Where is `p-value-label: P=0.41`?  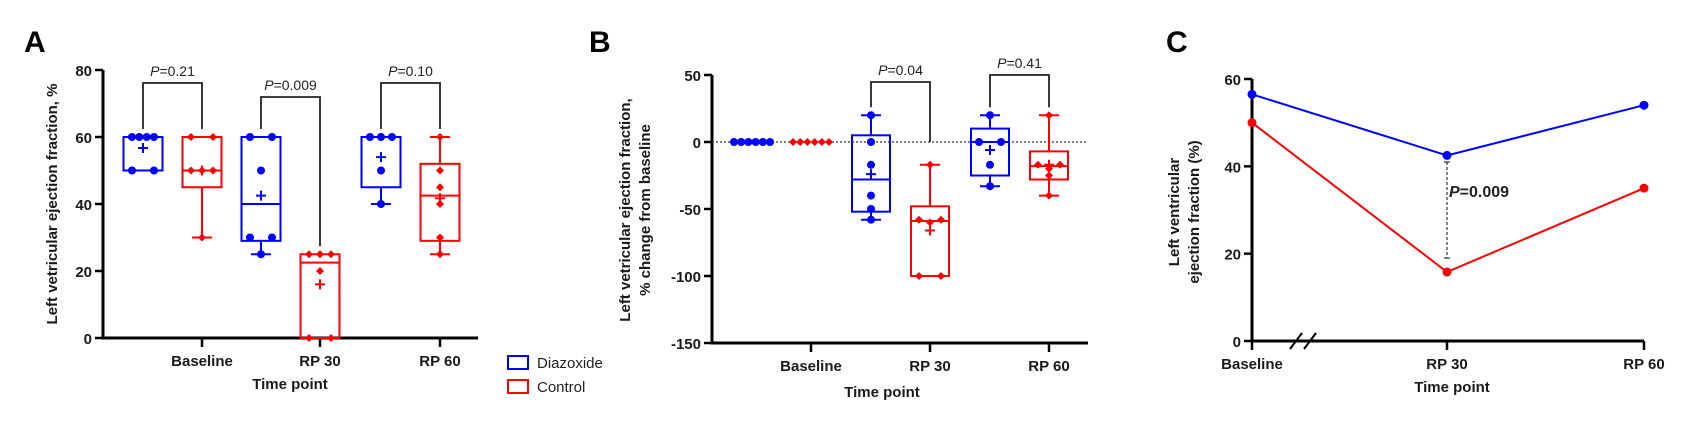 p-value-label: P=0.41 is located at coordinates (1019, 63).